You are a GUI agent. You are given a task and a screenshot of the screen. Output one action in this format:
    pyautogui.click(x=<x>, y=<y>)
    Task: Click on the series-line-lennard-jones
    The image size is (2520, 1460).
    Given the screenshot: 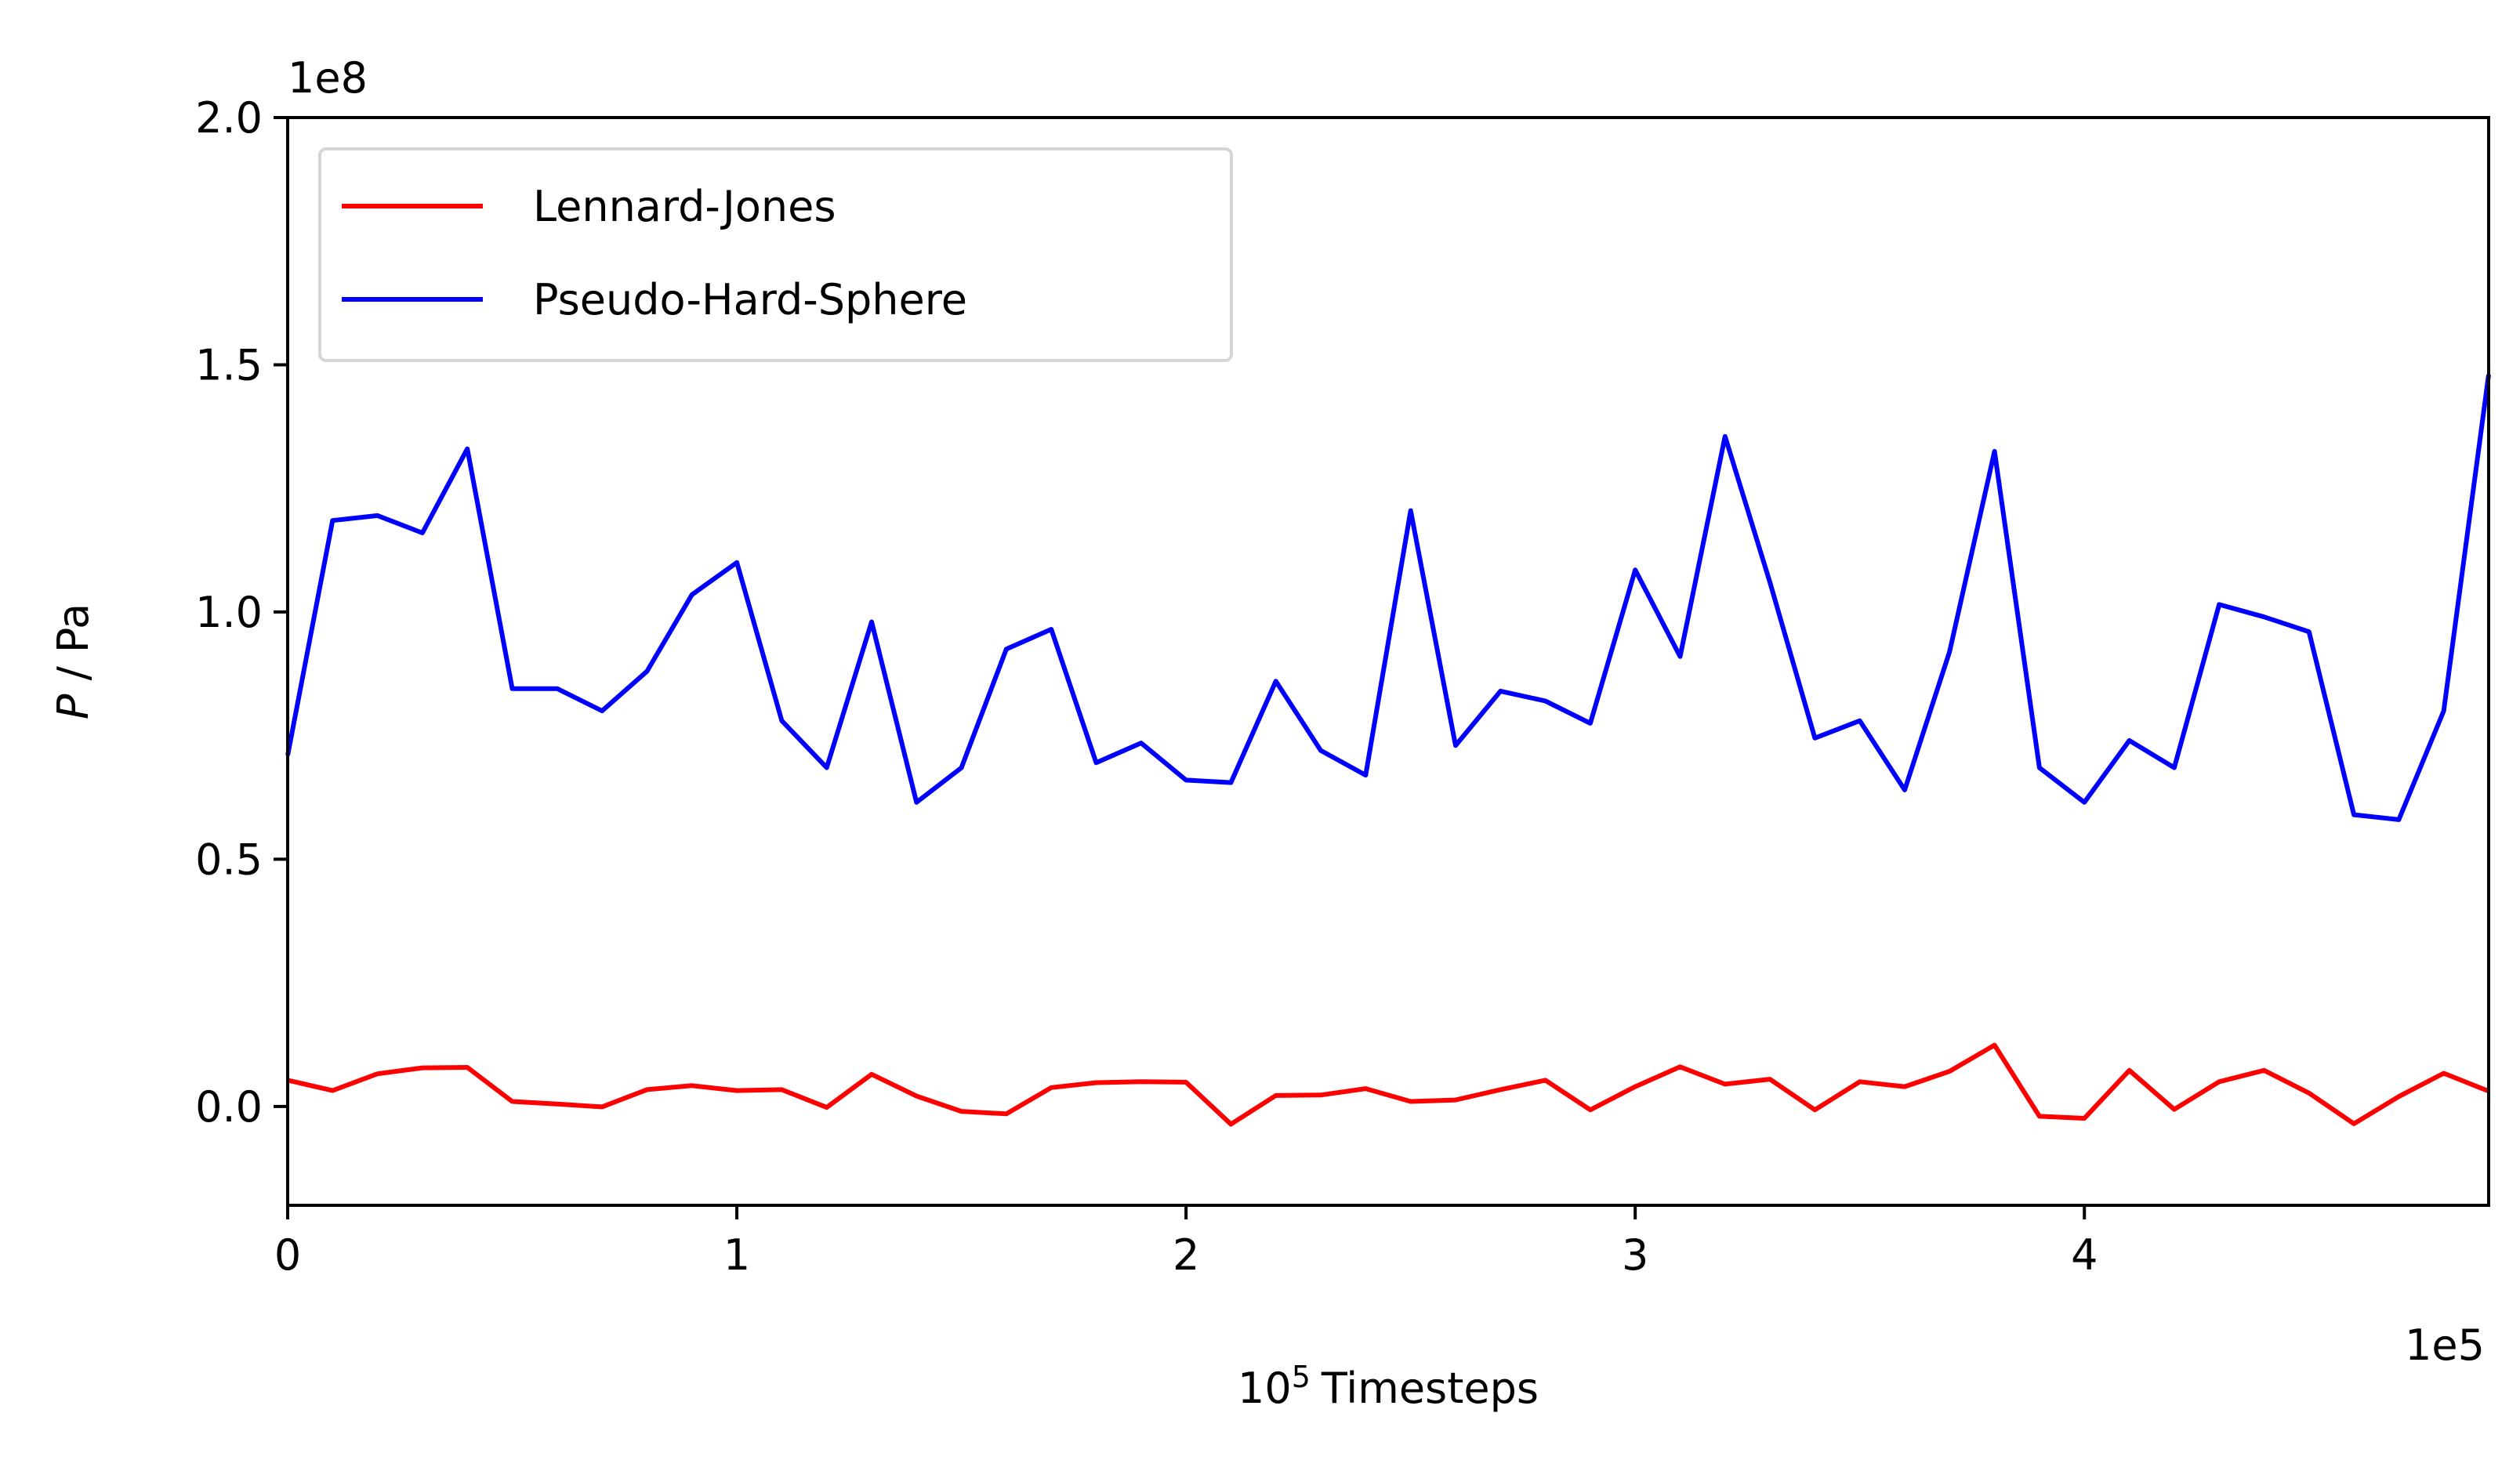 What is the action you would take?
    pyautogui.click(x=1388, y=1085)
    